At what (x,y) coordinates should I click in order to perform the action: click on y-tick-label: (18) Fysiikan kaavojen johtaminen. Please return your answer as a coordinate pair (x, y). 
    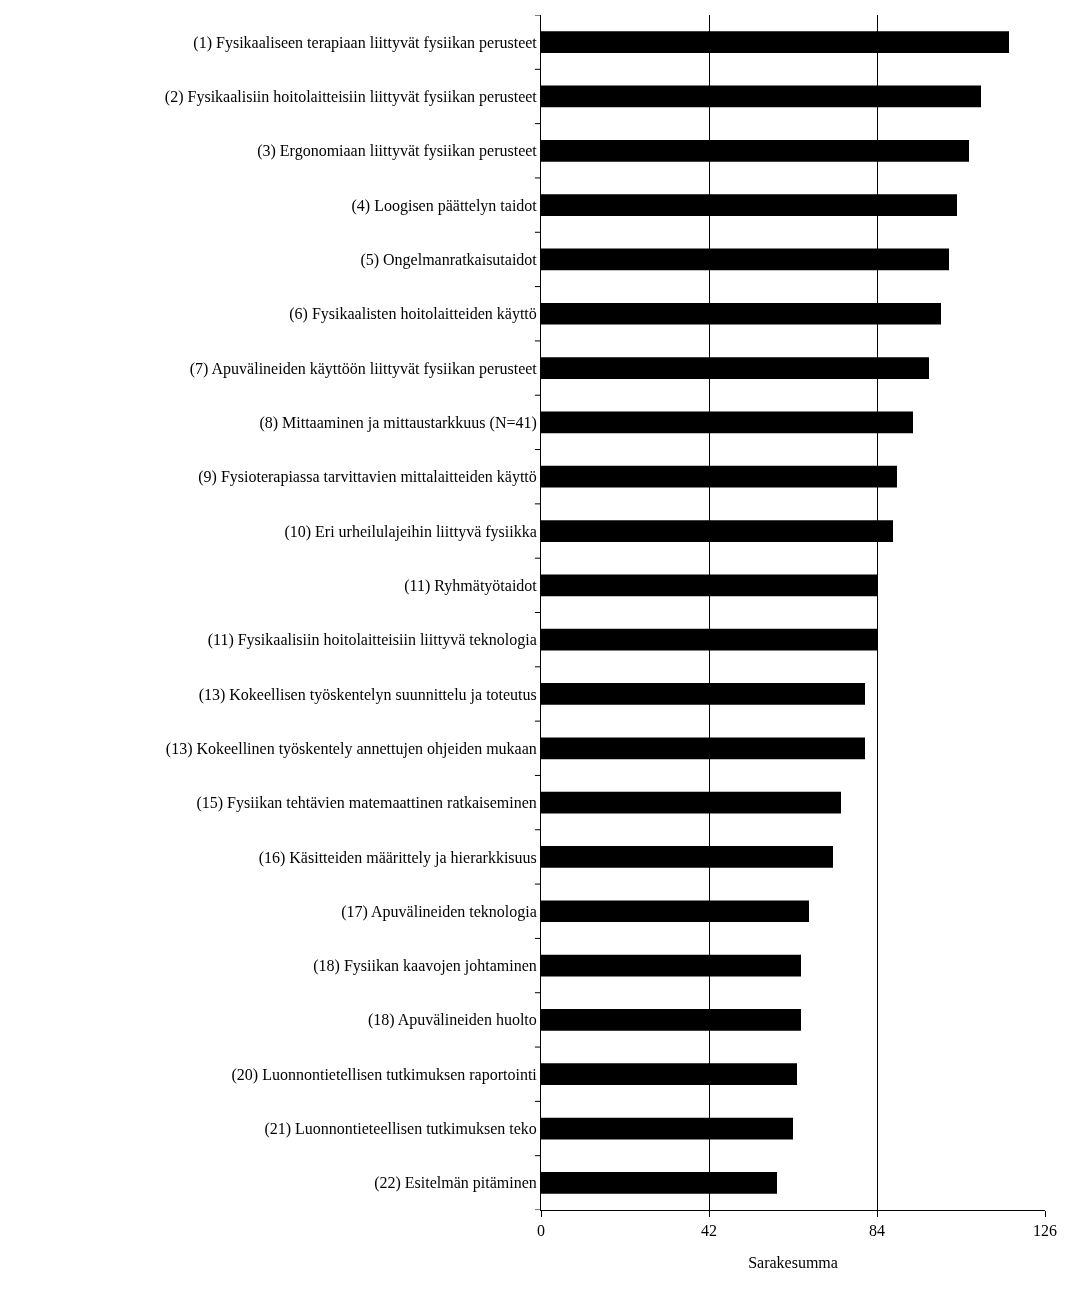
    Looking at the image, I should click on (425, 966).